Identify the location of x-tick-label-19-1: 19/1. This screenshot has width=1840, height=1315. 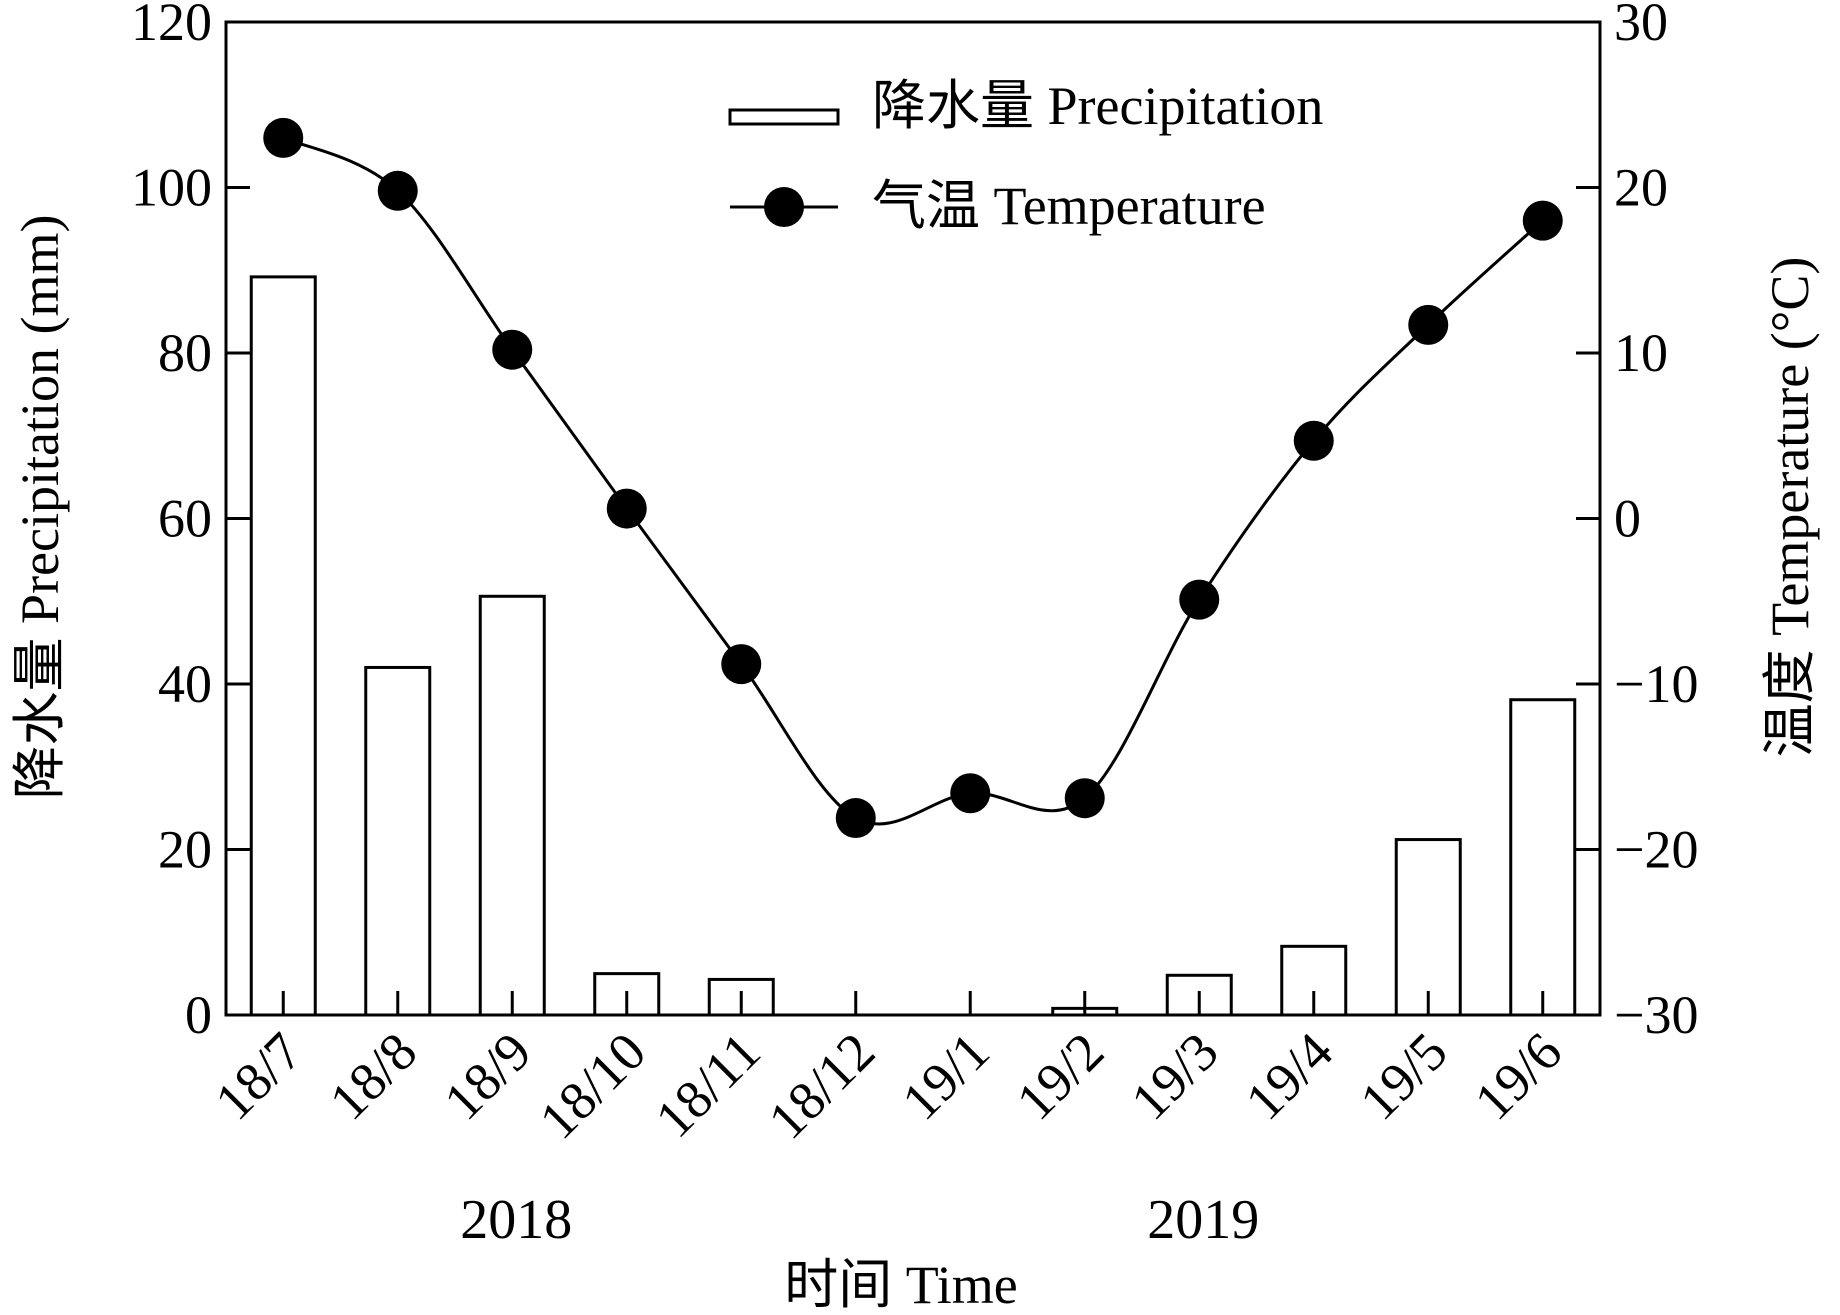
(945, 1076).